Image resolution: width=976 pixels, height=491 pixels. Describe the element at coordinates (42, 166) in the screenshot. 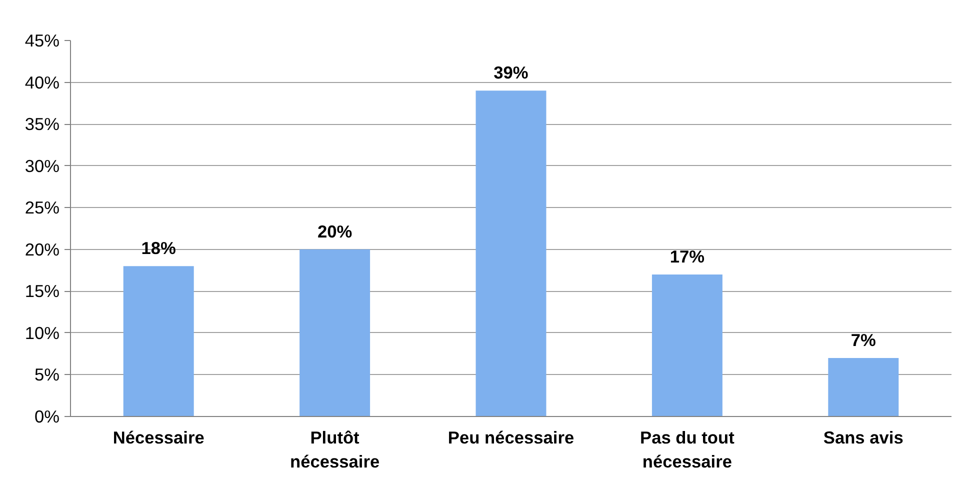

I see `y-tick-label: 30%` at that location.